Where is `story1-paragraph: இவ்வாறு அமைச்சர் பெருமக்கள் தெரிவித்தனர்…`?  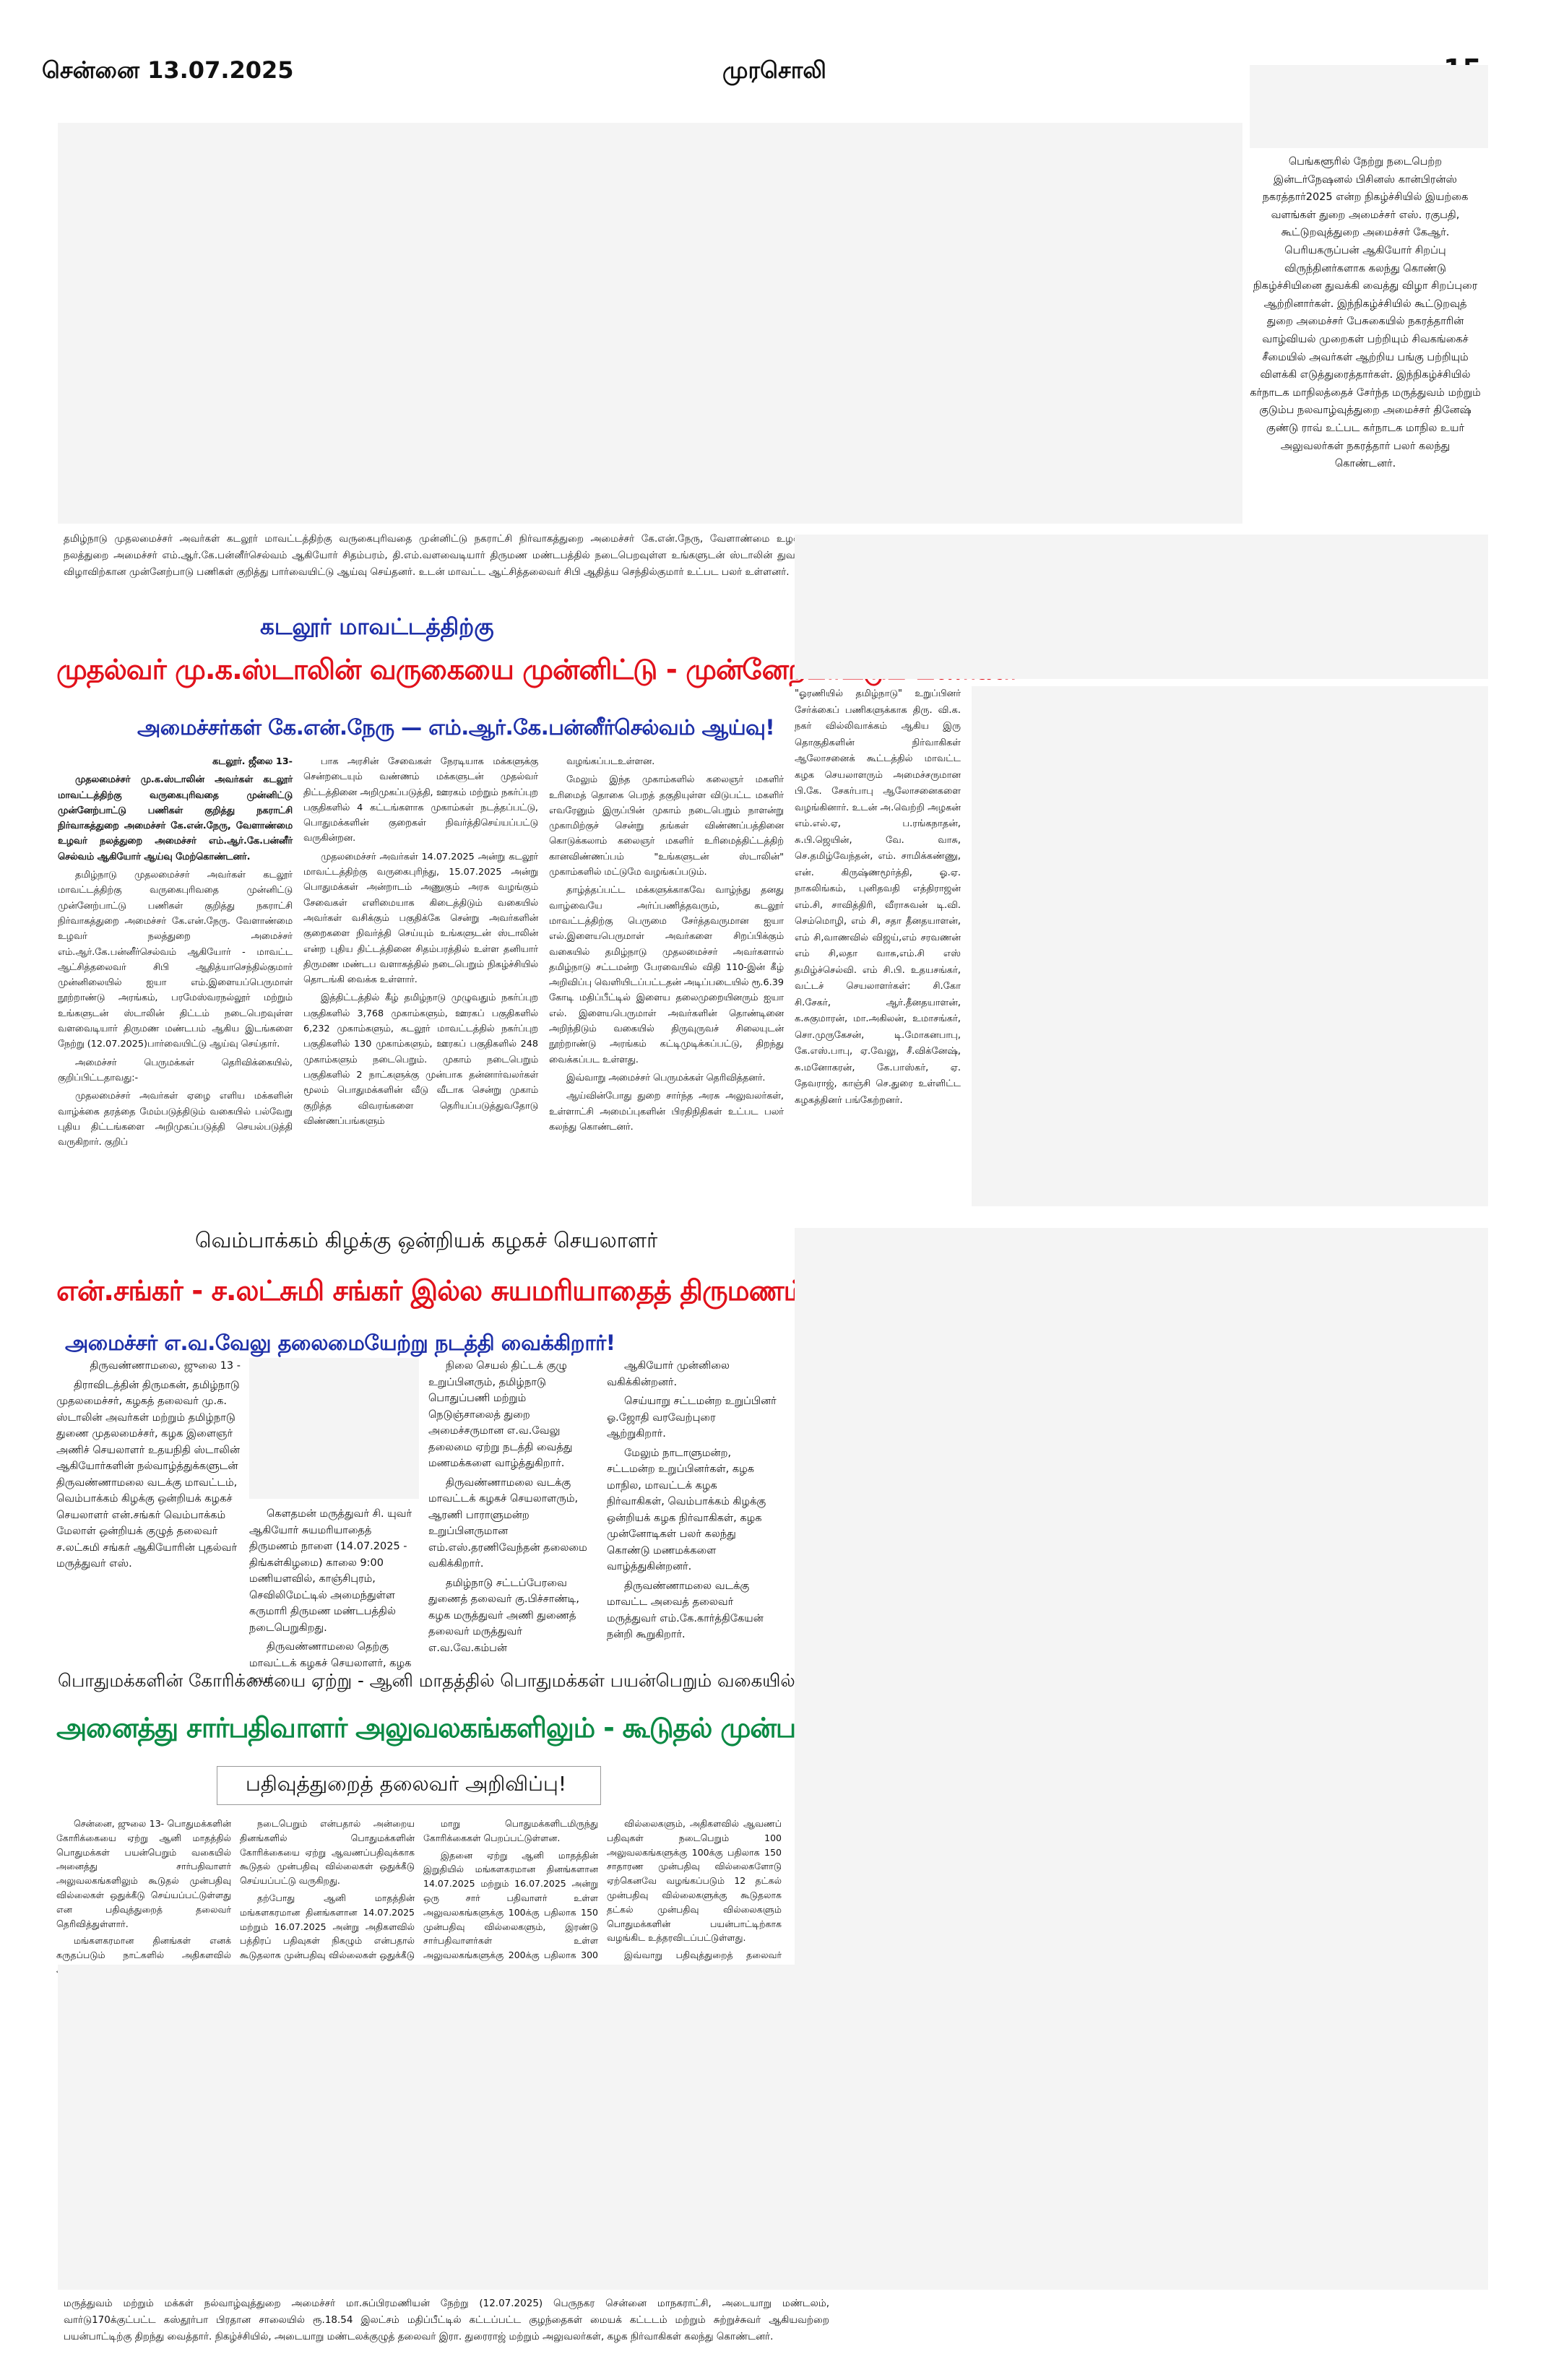
story1-paragraph: இவ்வாறு அமைச்சர் பெருமக்கள் தெரிவித்தனர்… is located at coordinates (666, 1077).